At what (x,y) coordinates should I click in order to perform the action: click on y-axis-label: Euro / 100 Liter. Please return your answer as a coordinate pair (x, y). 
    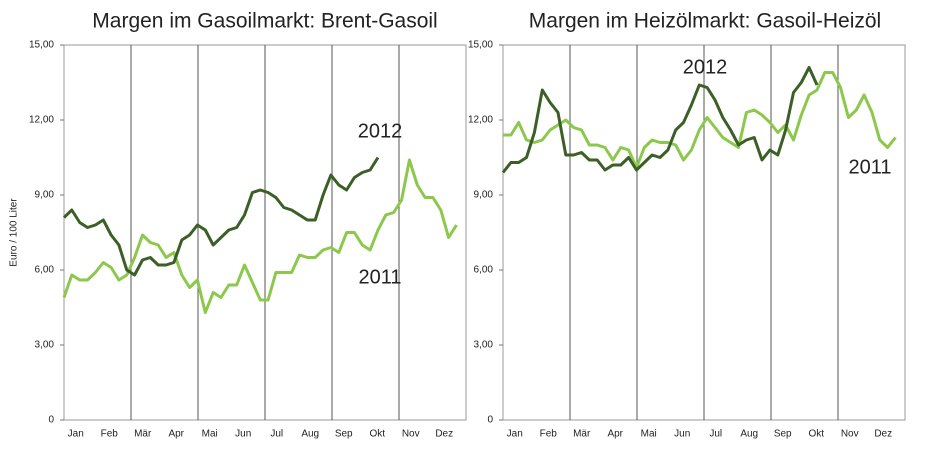
    Looking at the image, I should click on (14, 232).